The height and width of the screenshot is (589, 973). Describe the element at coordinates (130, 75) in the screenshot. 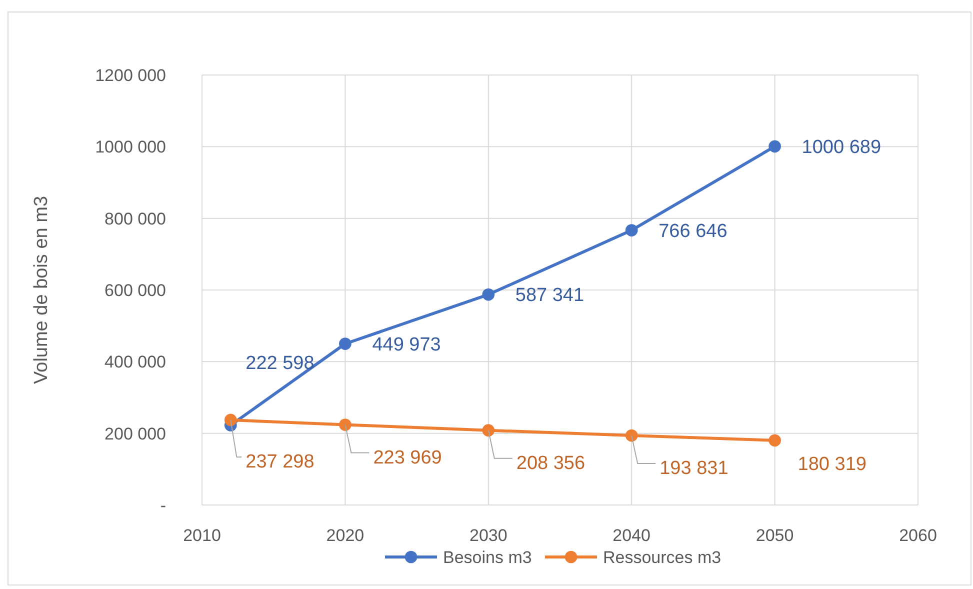

I see `y-tick-label: 1200 000` at that location.